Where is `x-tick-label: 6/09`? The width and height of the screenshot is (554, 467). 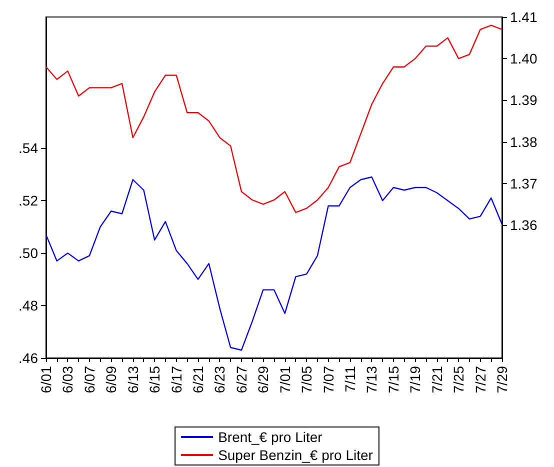
x-tick-label: 6/09 is located at coordinates (111, 380).